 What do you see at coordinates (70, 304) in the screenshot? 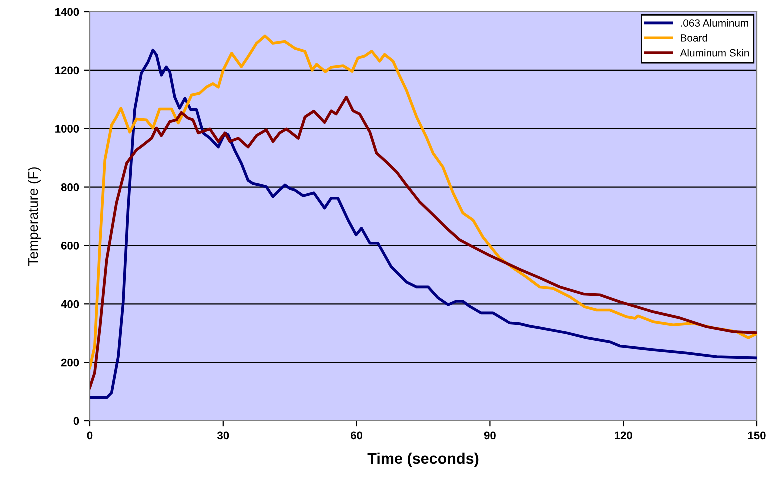
I see `y-tick-label: 400` at bounding box center [70, 304].